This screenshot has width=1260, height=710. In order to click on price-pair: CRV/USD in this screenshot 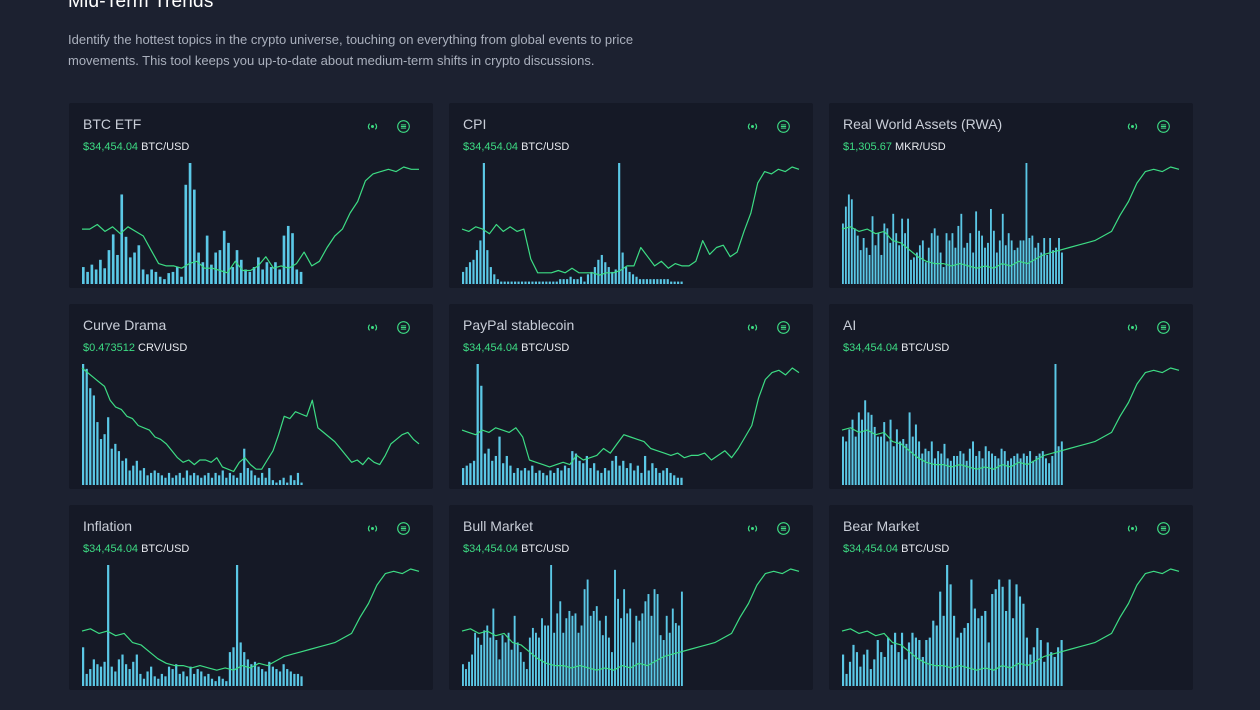, I will do `click(163, 348)`.